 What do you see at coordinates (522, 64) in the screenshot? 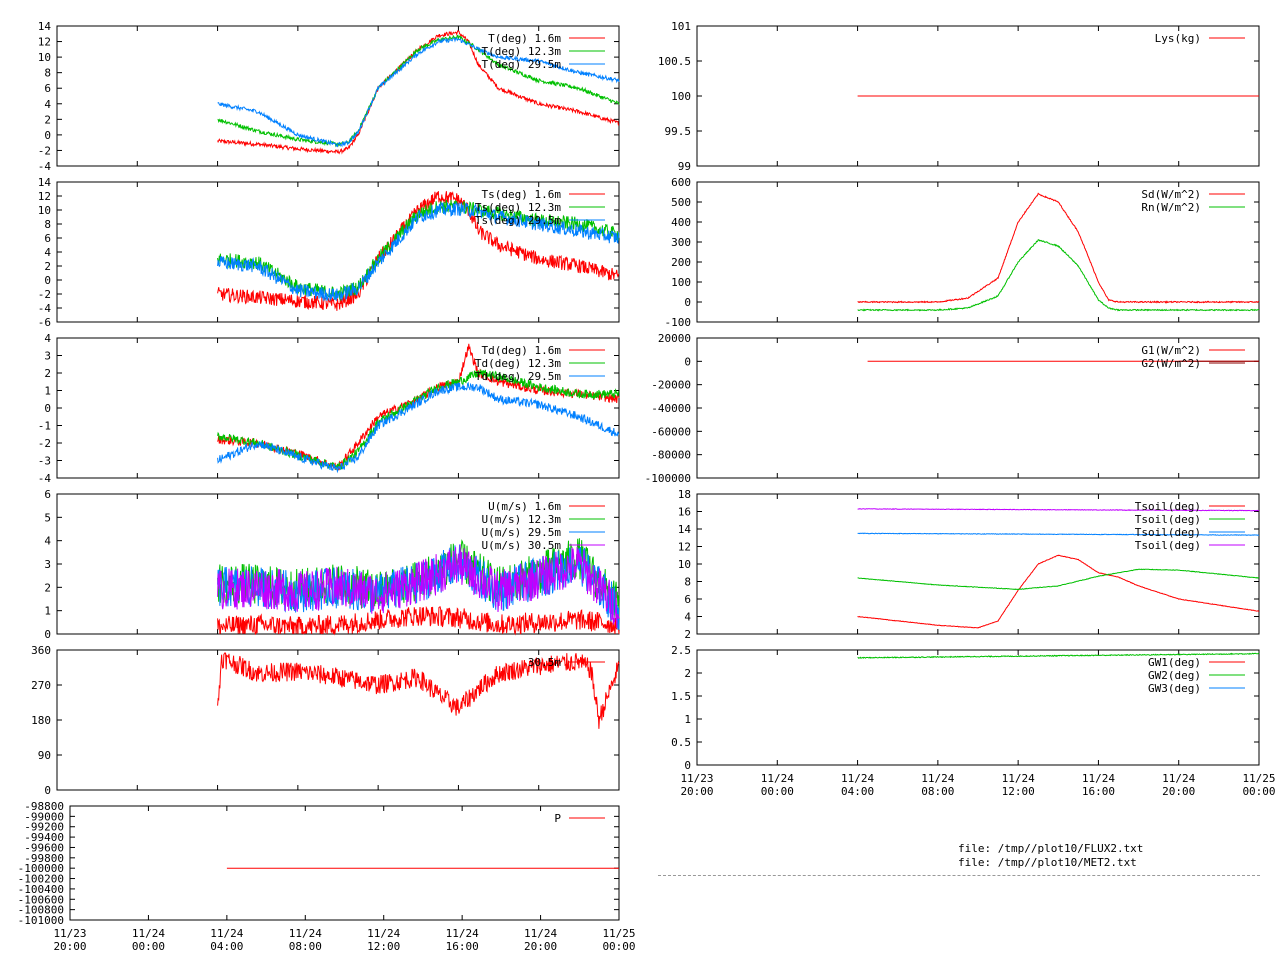
I see `legend-label-T: T(deg) 29.5m` at bounding box center [522, 64].